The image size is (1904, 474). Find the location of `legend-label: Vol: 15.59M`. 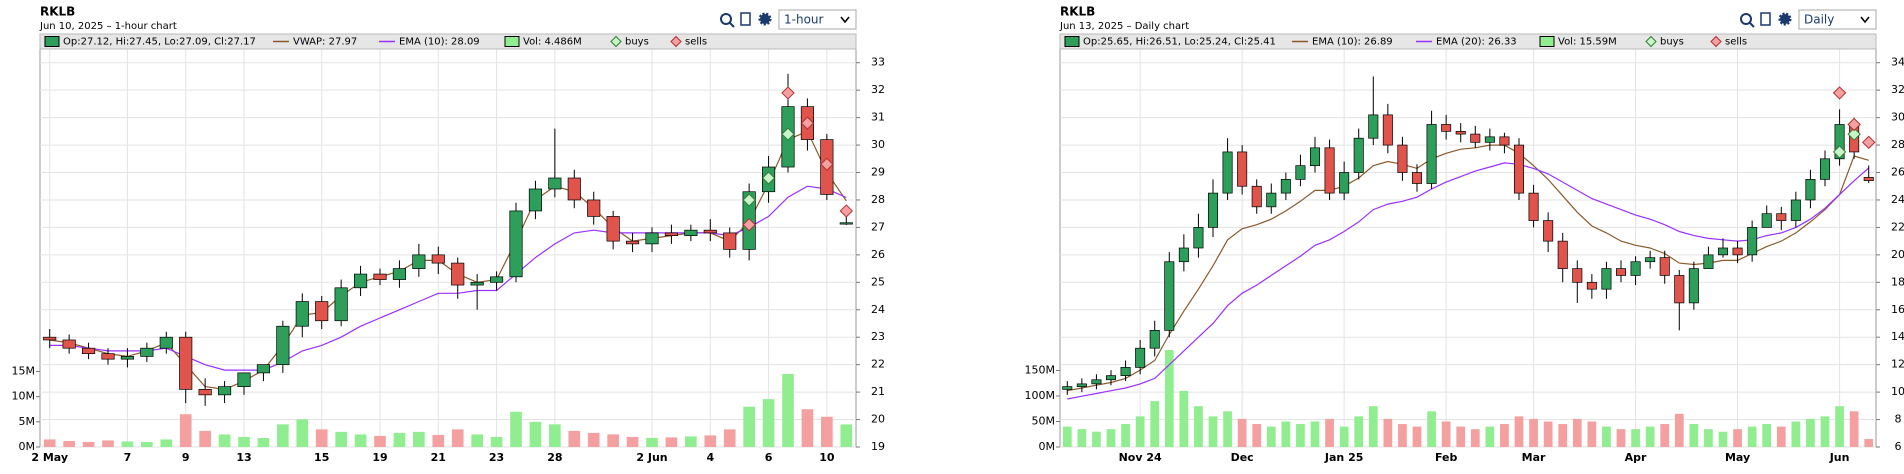

legend-label: Vol: 15.59M is located at coordinates (1587, 42).